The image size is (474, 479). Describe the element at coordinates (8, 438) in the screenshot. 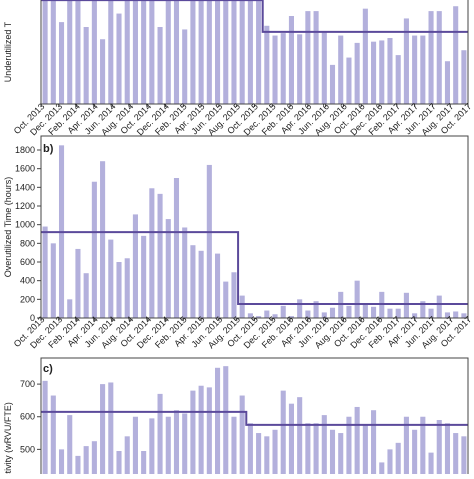

I see `y-axis-label: ctivity (wRVU/FTE)` at that location.